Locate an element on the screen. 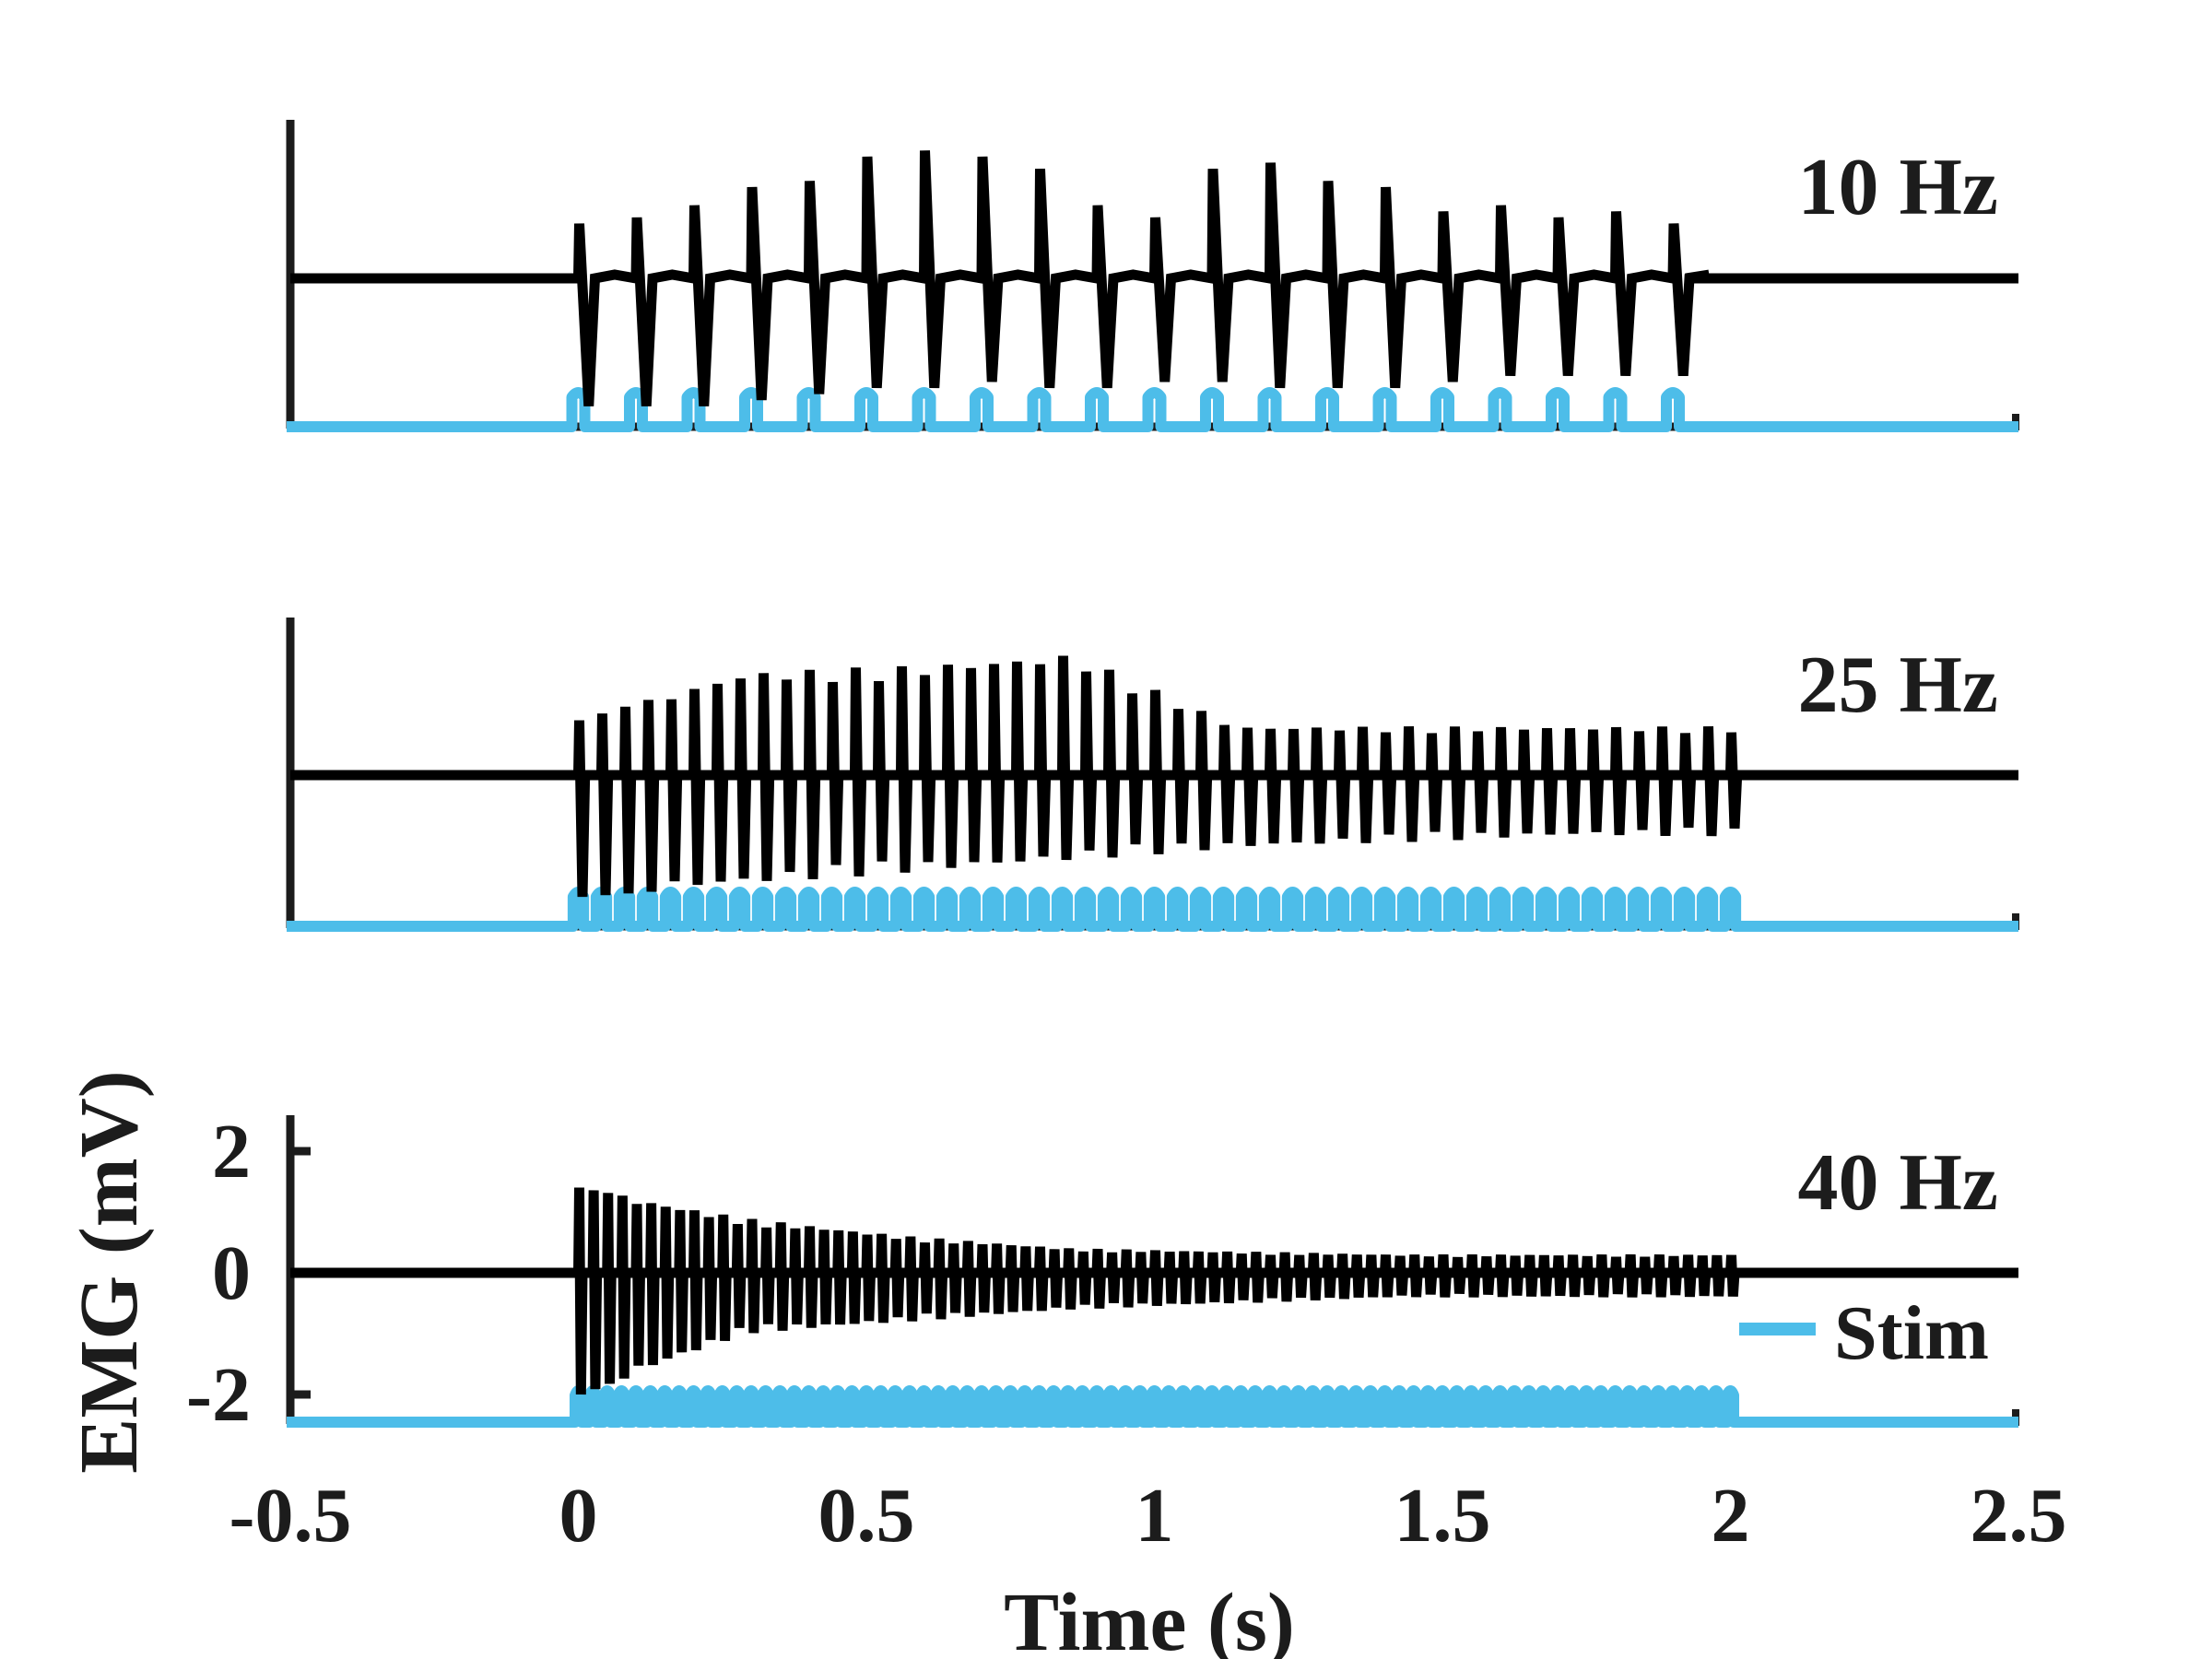 This screenshot has height=1659, width=2212. panel-label: 40 Hz is located at coordinates (1897, 1183).